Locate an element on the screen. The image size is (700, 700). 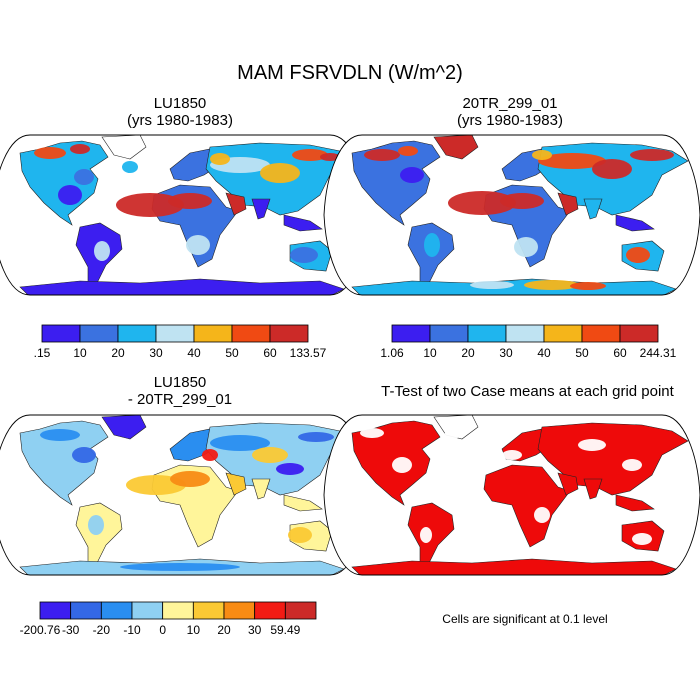
colorbar-lu1850: .15 10 20 30 40 50 60 133.57 is located at coordinates (180, 342).